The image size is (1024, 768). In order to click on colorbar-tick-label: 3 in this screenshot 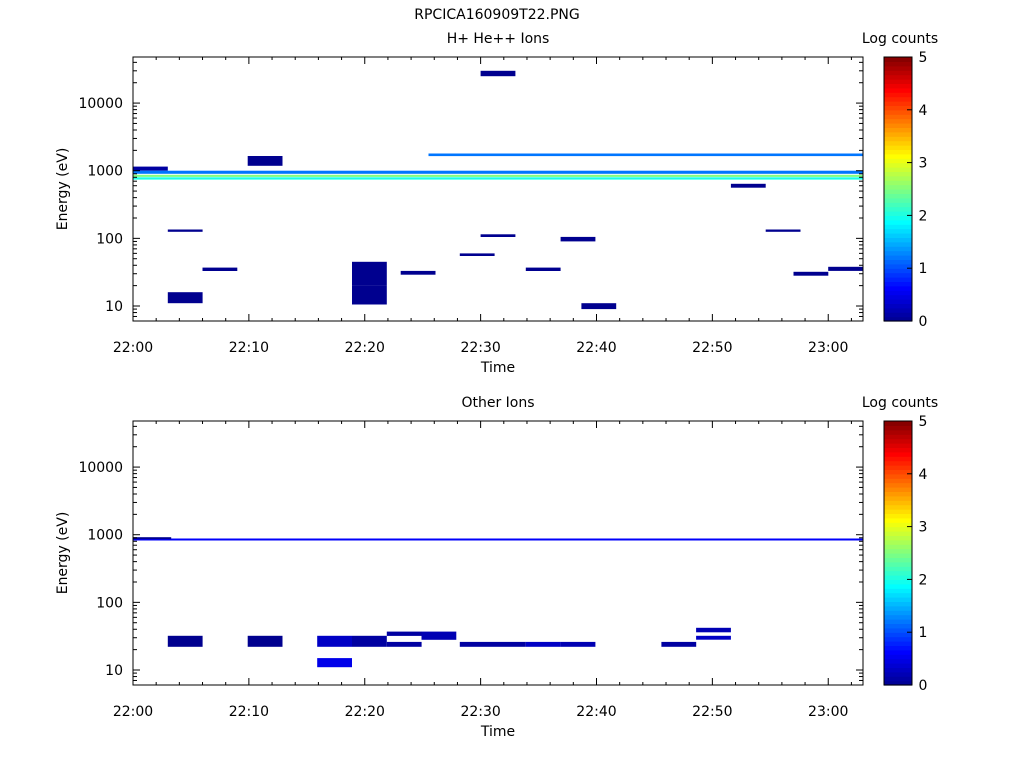, I will do `click(923, 164)`.